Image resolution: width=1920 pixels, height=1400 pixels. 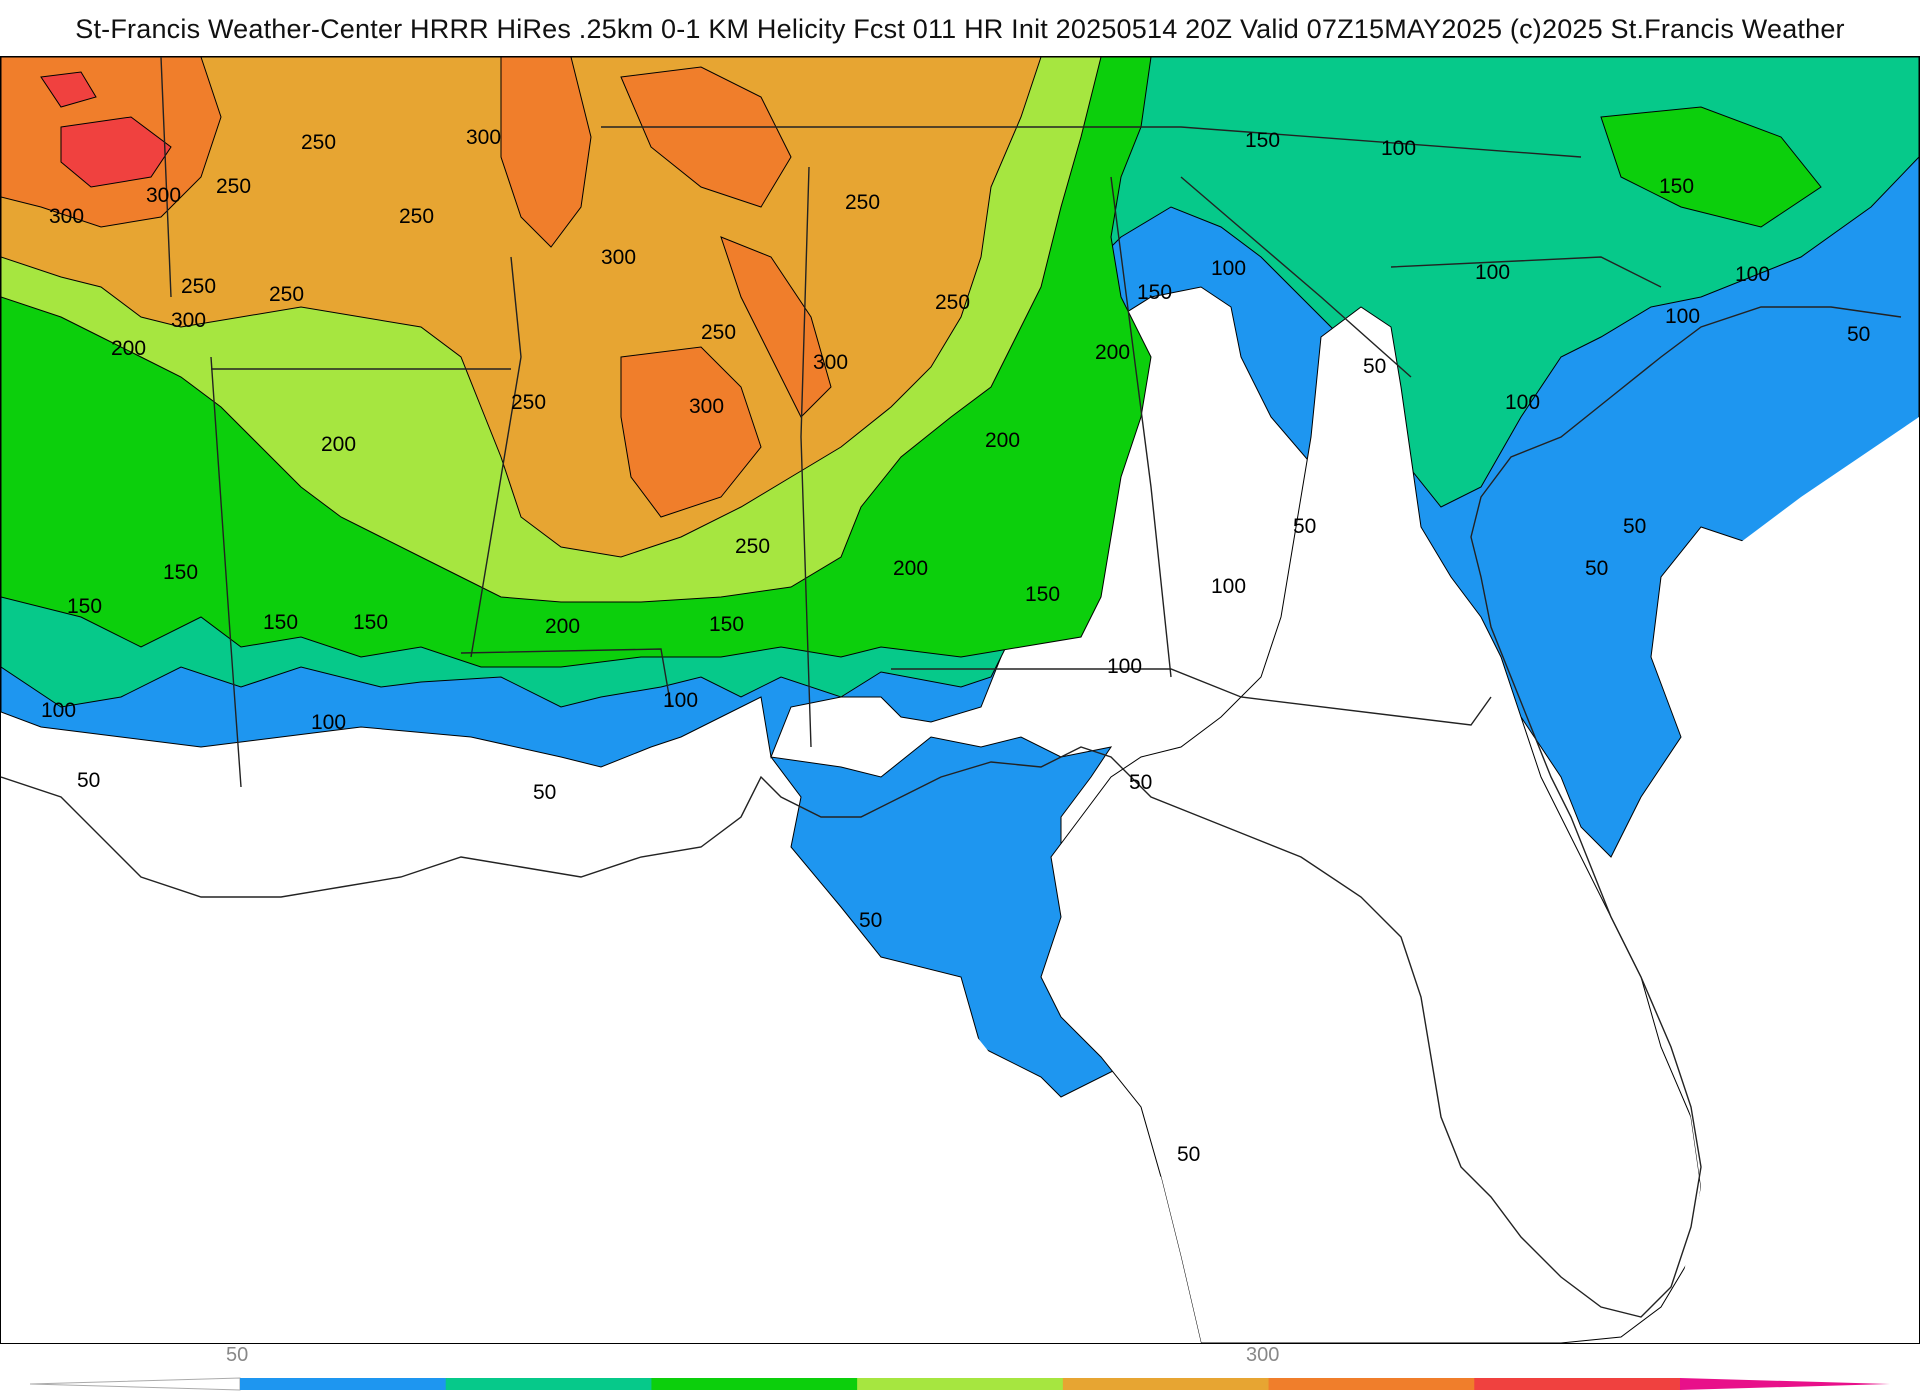 I want to click on state-border-nc-sc, so click(x=1526, y=272).